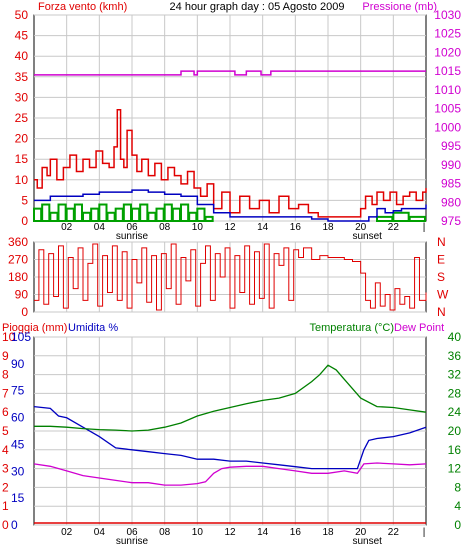 The width and height of the screenshot is (467, 559). What do you see at coordinates (451, 221) in the screenshot?
I see `pressure-y-tick: 975` at bounding box center [451, 221].